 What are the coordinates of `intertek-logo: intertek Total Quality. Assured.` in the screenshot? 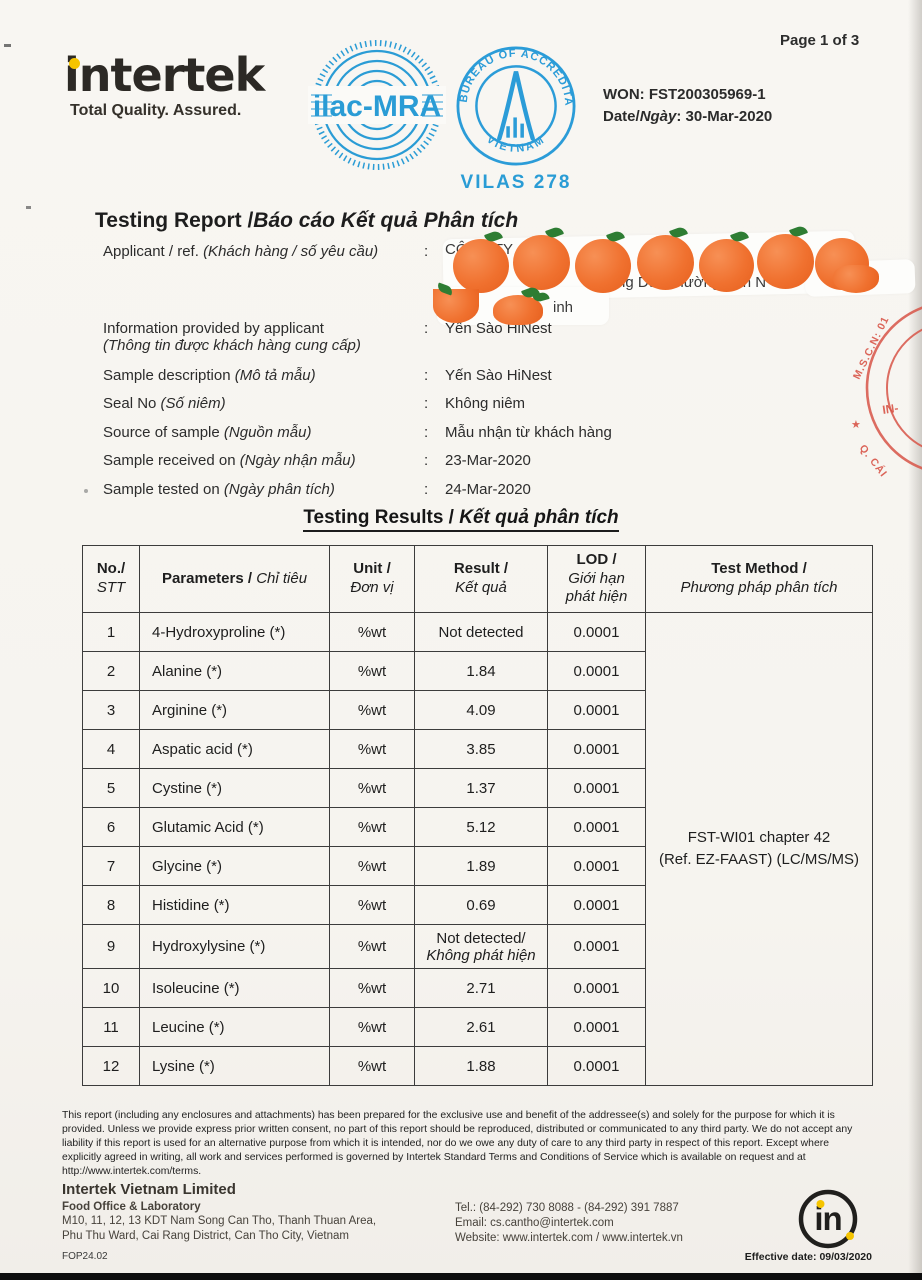 It's located at (169, 86).